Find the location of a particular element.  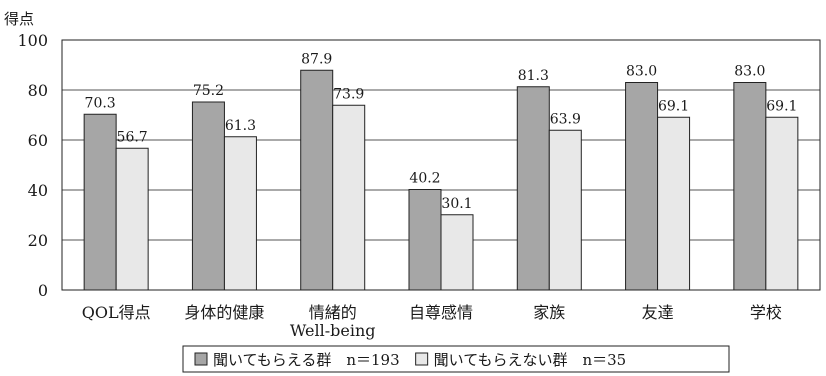

x-tick-label: Well-being is located at coordinates (333, 330).